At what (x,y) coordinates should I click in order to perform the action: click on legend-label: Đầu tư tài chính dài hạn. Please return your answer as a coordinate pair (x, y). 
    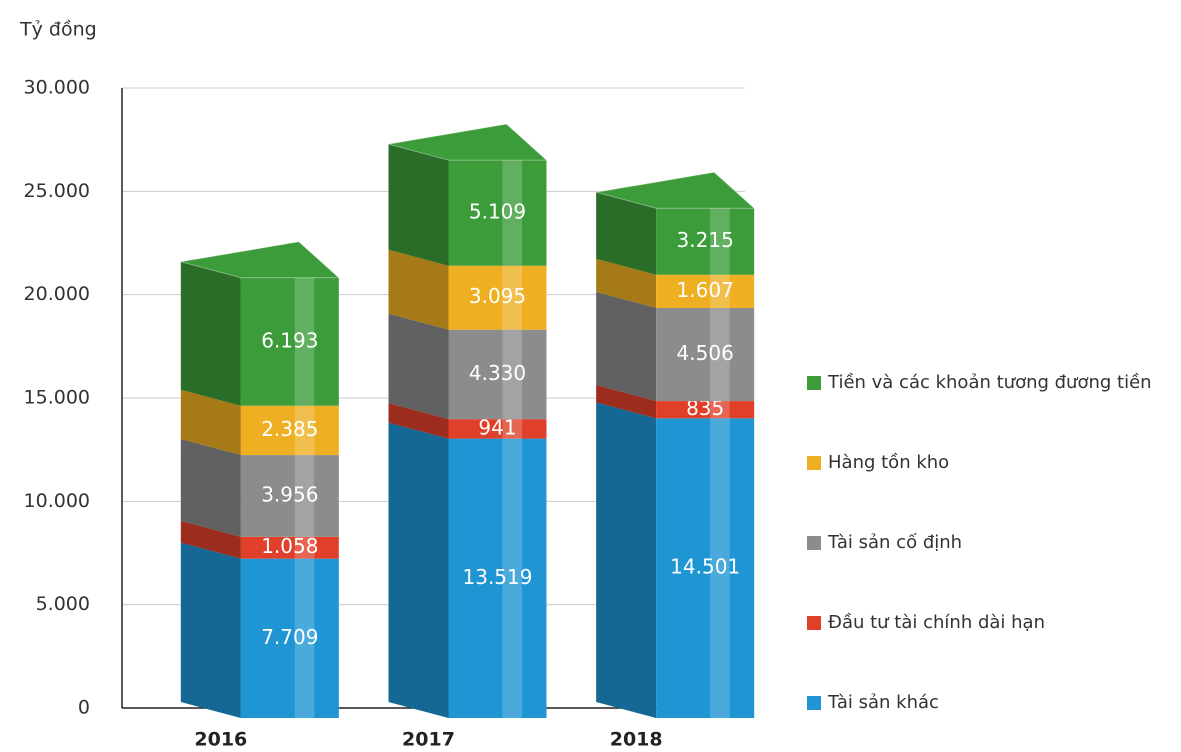
    Looking at the image, I should click on (936, 622).